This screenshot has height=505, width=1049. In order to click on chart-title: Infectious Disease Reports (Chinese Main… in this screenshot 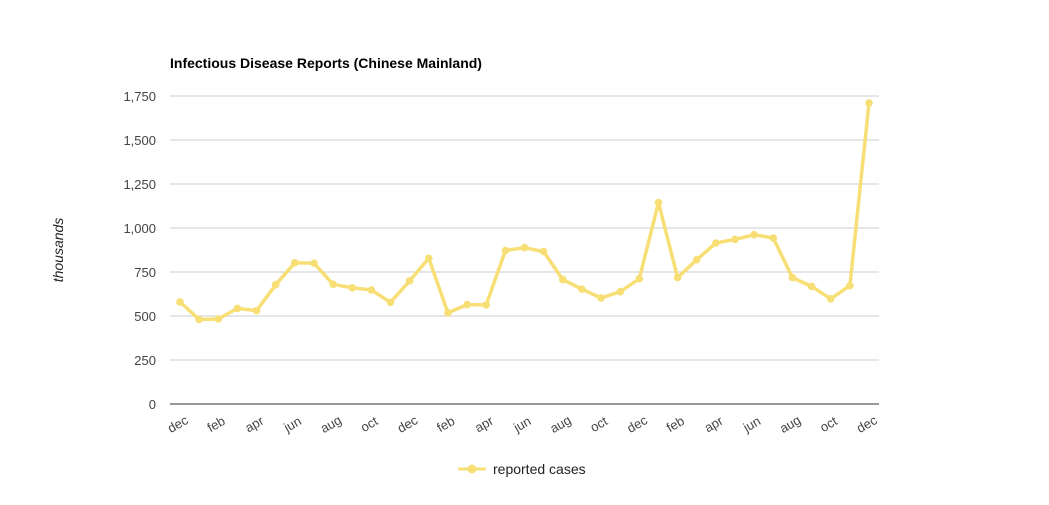, I will do `click(326, 63)`.